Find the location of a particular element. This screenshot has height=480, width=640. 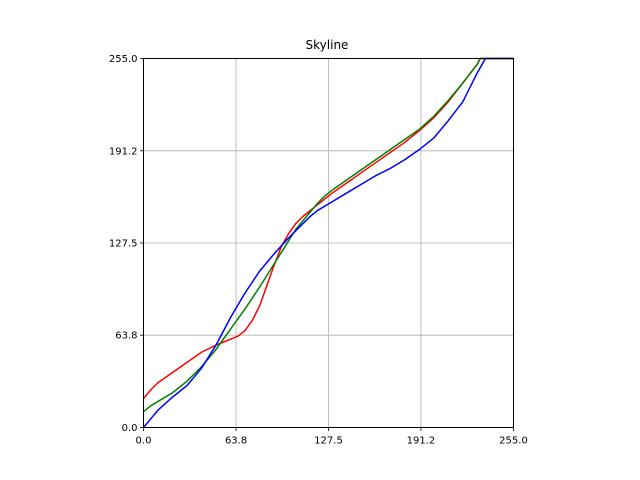

x-tick-label: 63.8 is located at coordinates (236, 441).